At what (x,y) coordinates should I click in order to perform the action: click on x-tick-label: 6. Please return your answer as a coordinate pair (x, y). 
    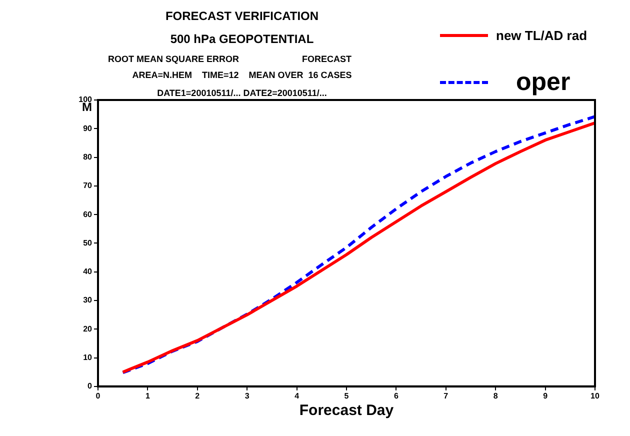
    Looking at the image, I should click on (396, 395).